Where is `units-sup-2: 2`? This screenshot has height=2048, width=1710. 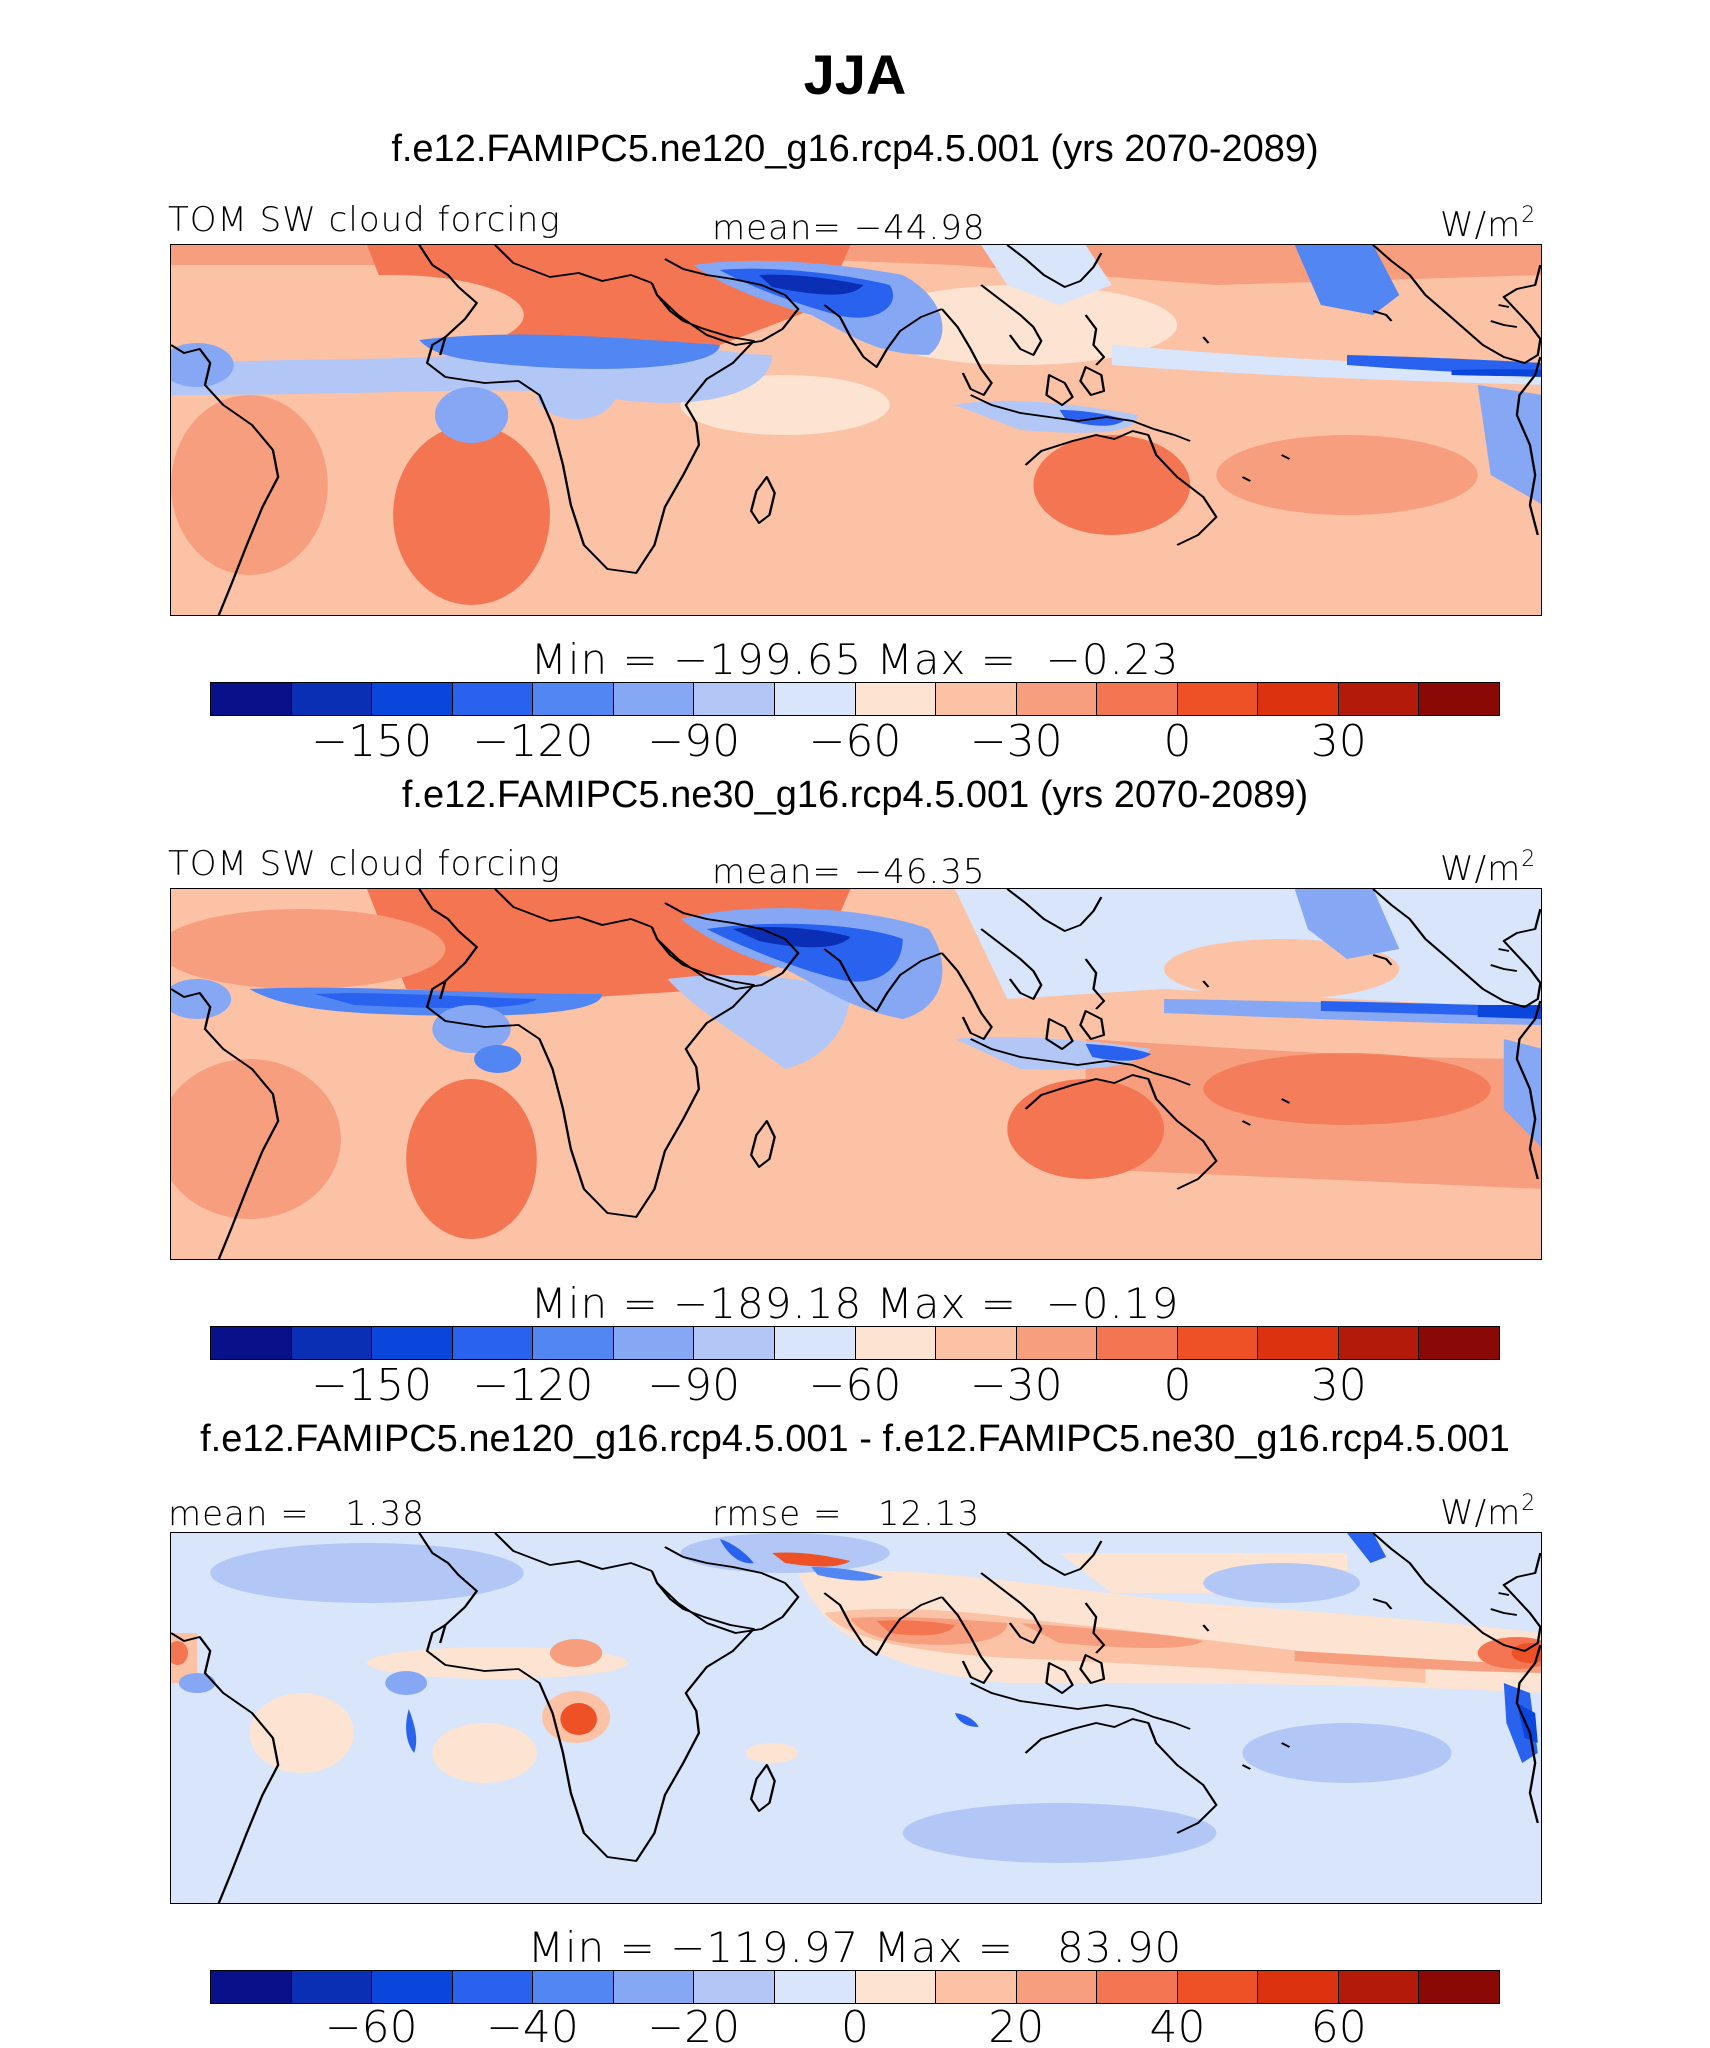 units-sup-2: 2 is located at coordinates (1529, 859).